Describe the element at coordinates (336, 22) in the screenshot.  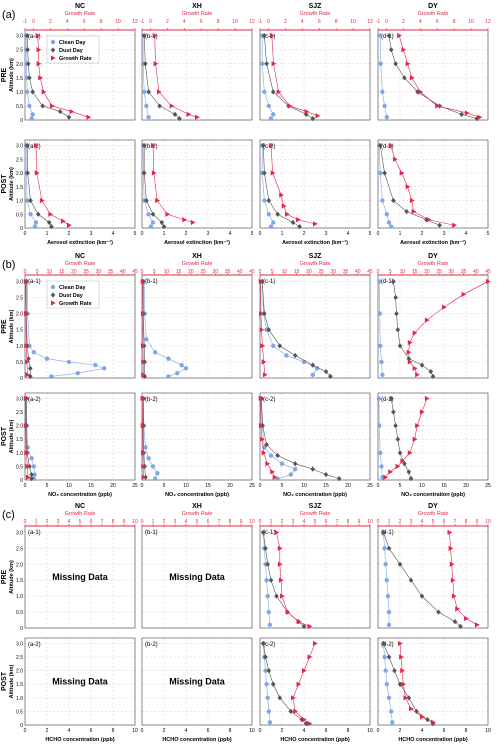
I see `growth-tick-label: 8` at that location.